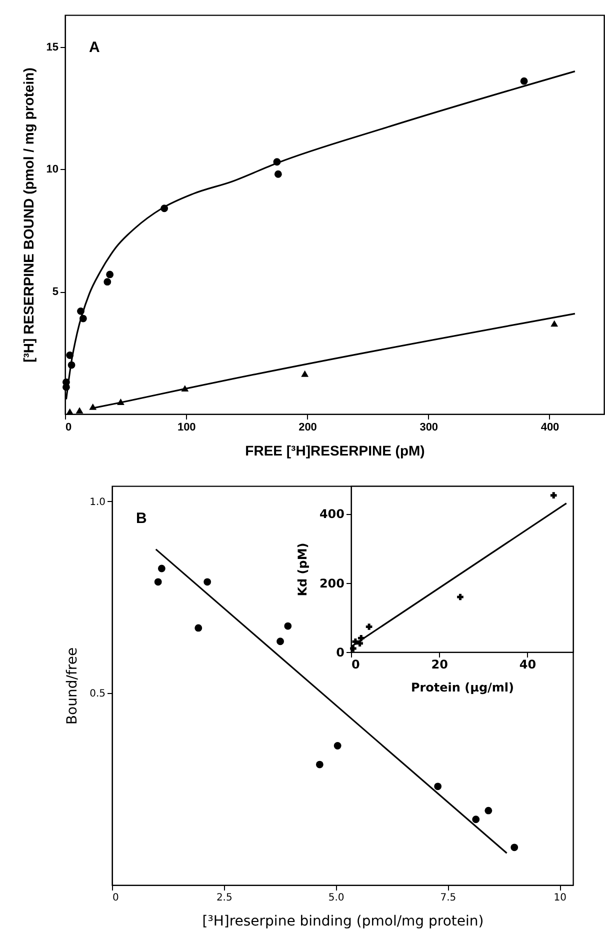  Describe the element at coordinates (429, 428) in the screenshot. I see `x-tick-label: 300` at that location.